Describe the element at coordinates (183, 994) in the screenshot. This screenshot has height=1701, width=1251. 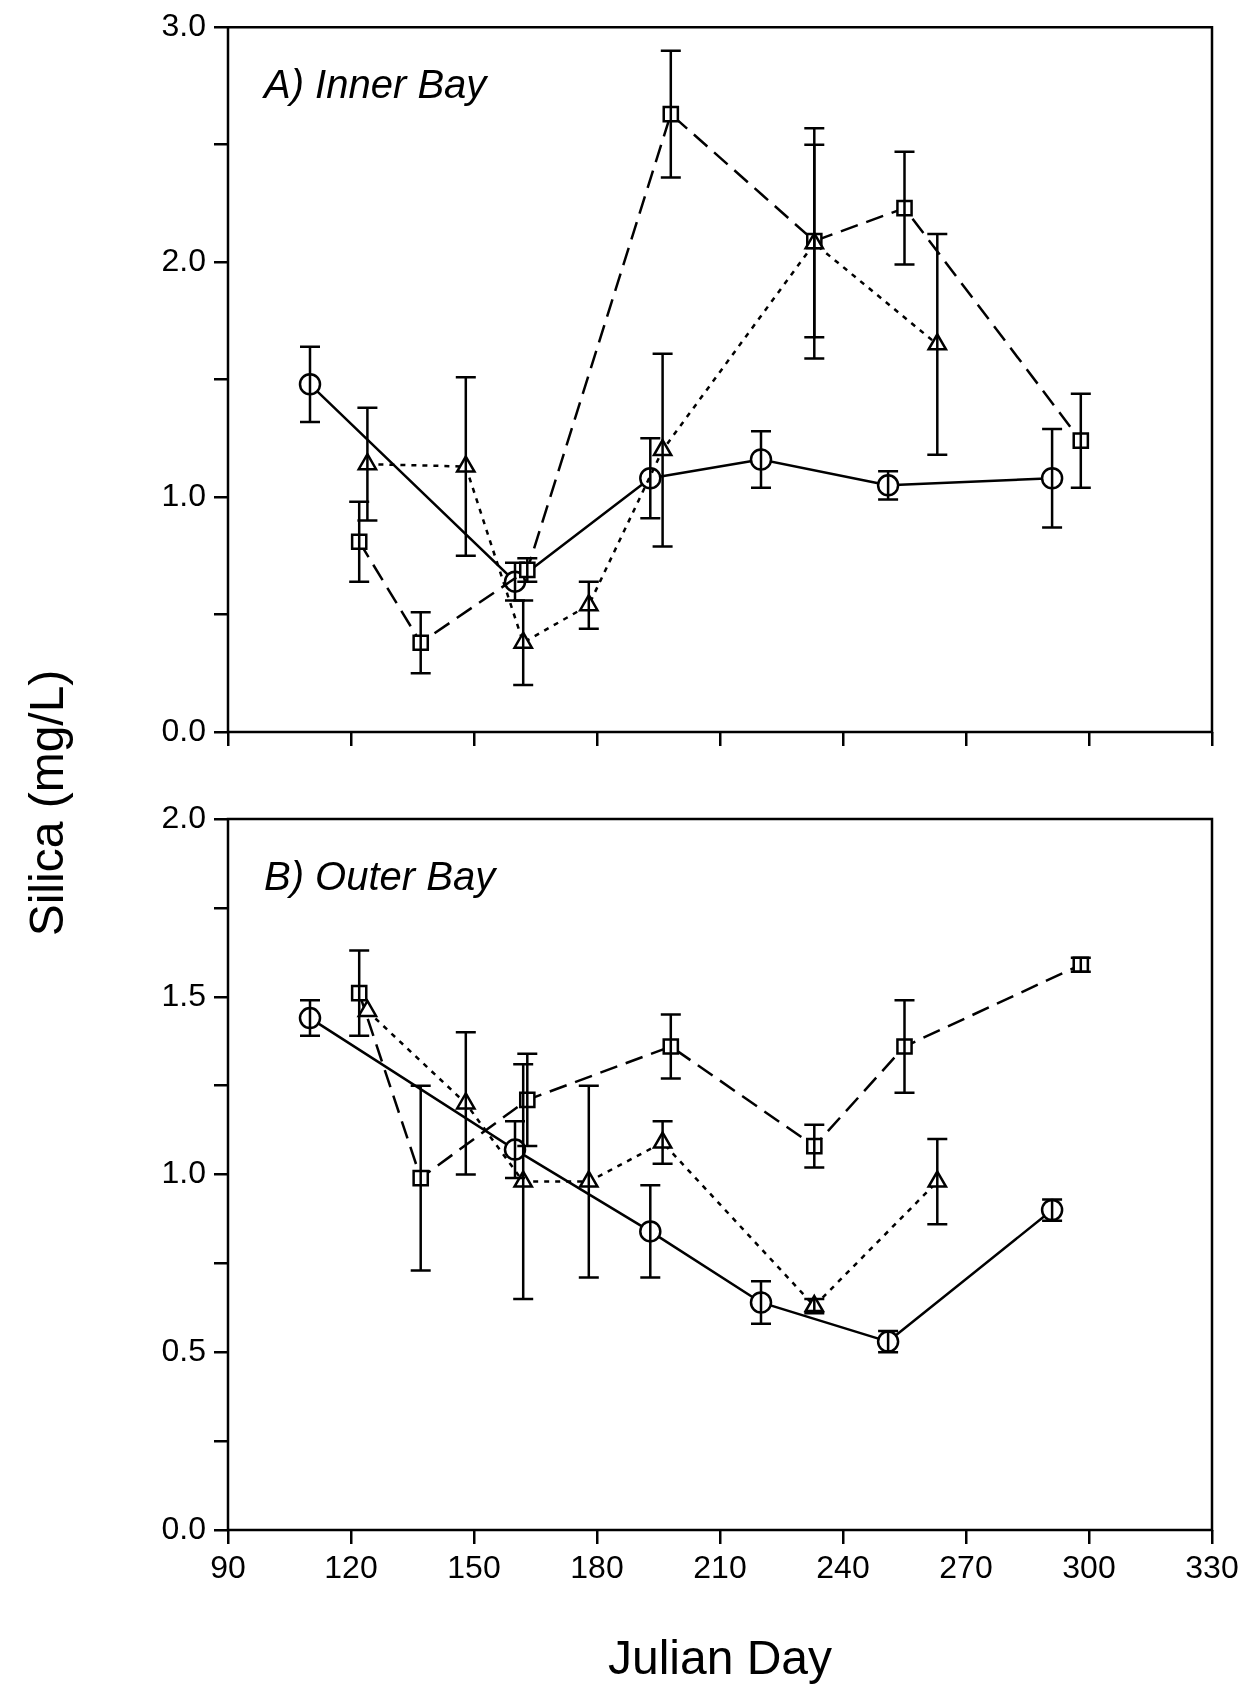
I see `y-tick-label: 1.5` at that location.